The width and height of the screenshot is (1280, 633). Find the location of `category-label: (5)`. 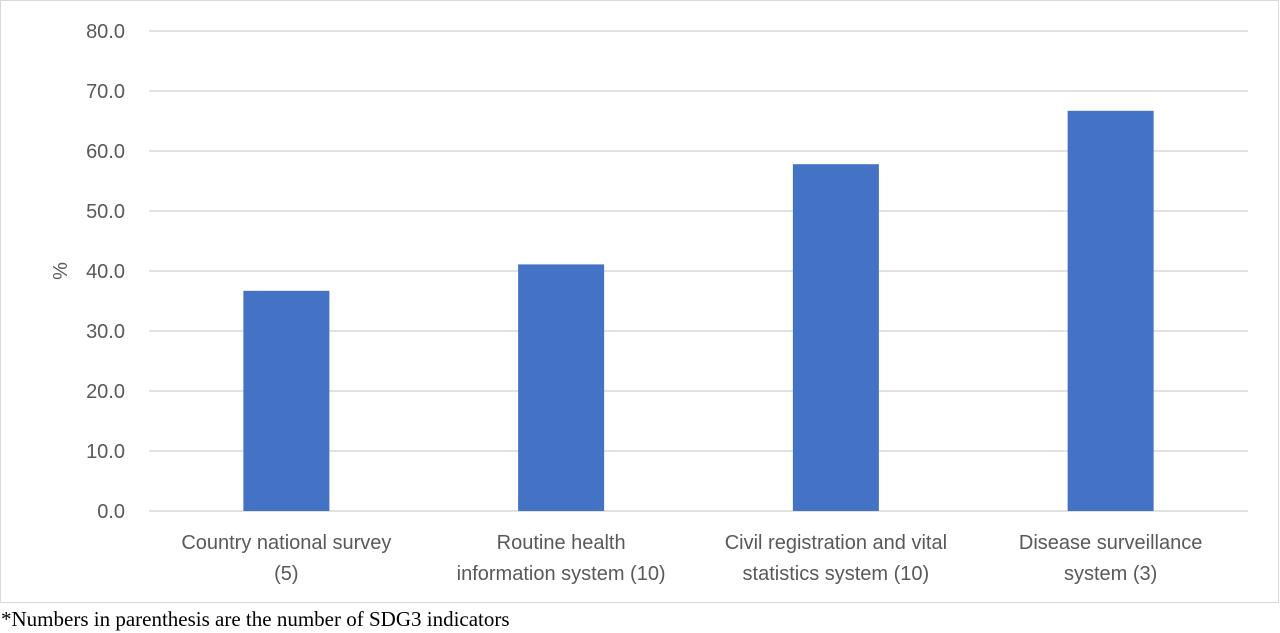

category-label: (5) is located at coordinates (286, 574).